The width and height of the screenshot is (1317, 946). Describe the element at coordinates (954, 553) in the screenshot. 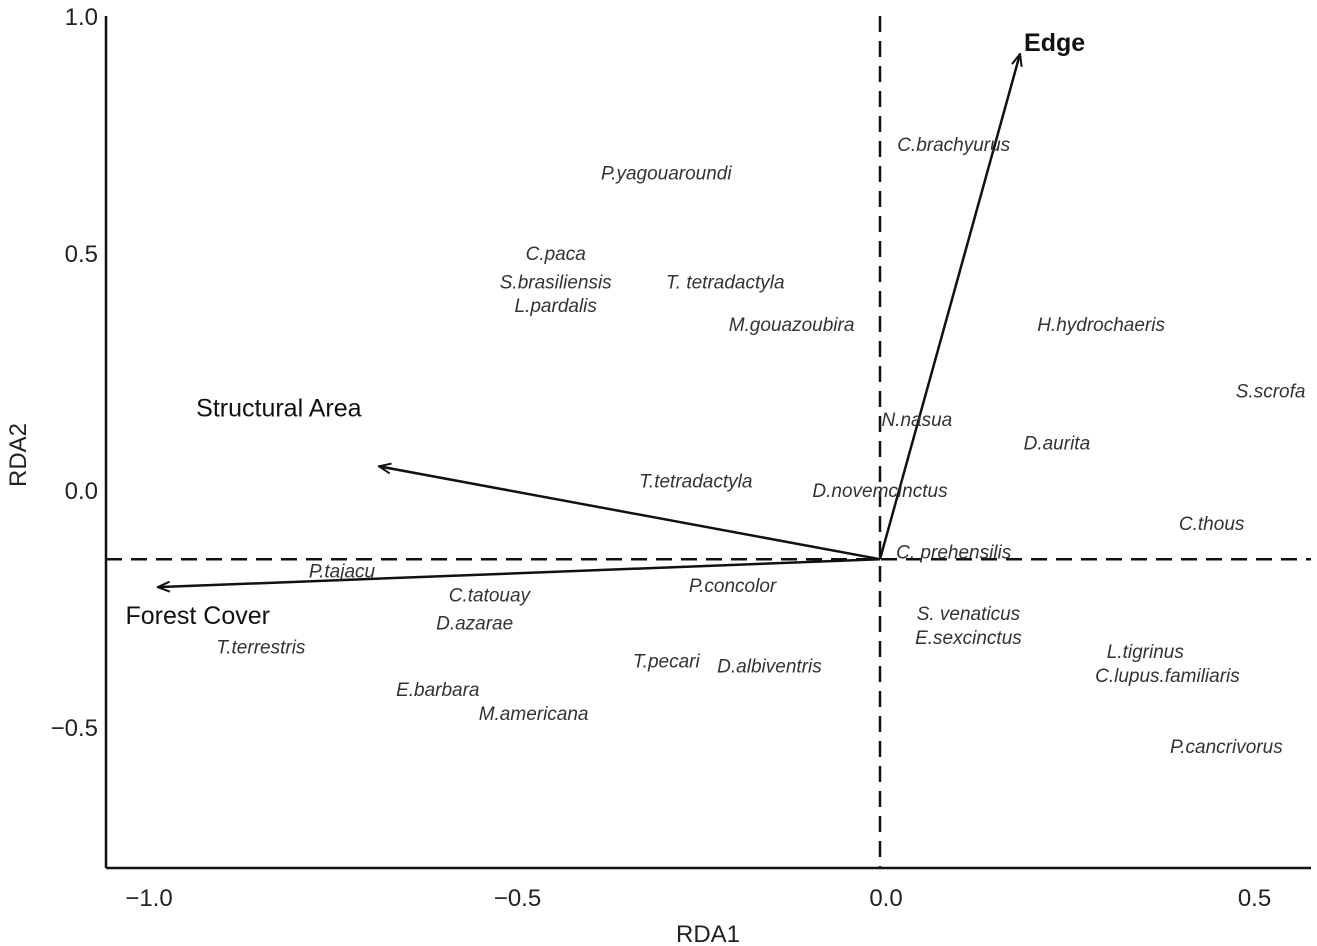

I see `species-label: C. prehensilis` at that location.